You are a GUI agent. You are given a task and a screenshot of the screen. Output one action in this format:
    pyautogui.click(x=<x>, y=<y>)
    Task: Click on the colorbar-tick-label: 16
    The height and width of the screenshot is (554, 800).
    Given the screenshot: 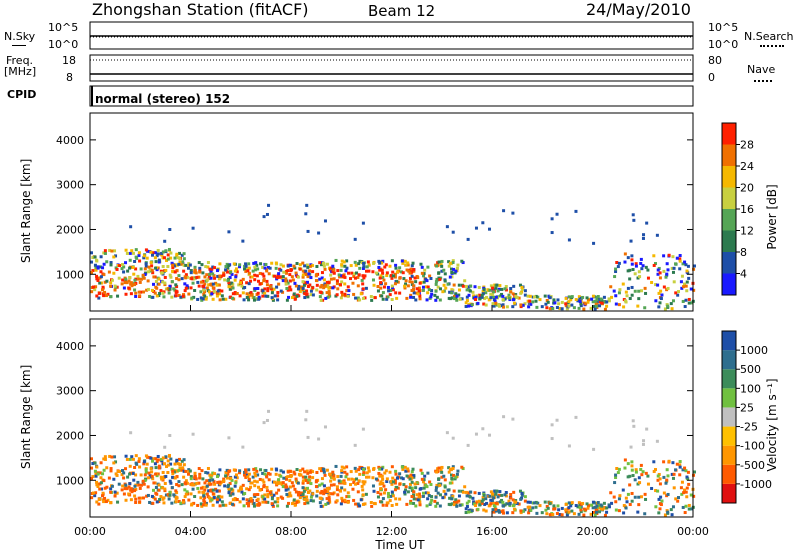 What is the action you would take?
    pyautogui.click(x=747, y=209)
    